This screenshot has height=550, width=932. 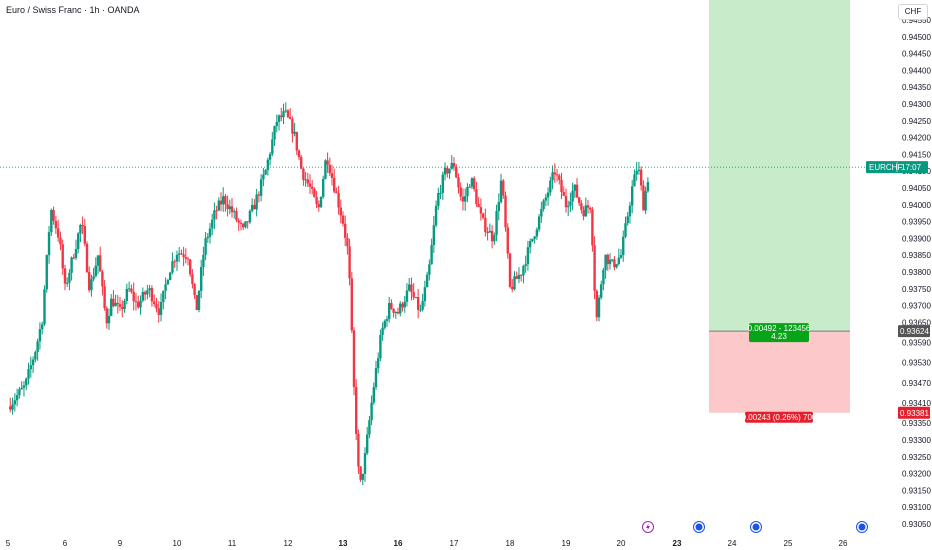 What do you see at coordinates (65, 543) in the screenshot?
I see `x-tick-label: 6` at bounding box center [65, 543].